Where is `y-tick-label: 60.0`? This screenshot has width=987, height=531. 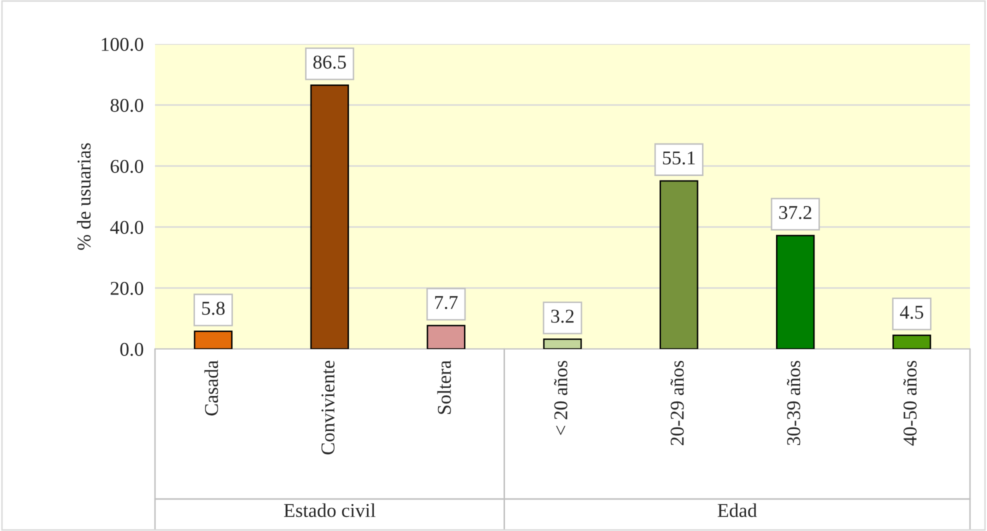 y-tick-label: 60.0 is located at coordinates (127, 167).